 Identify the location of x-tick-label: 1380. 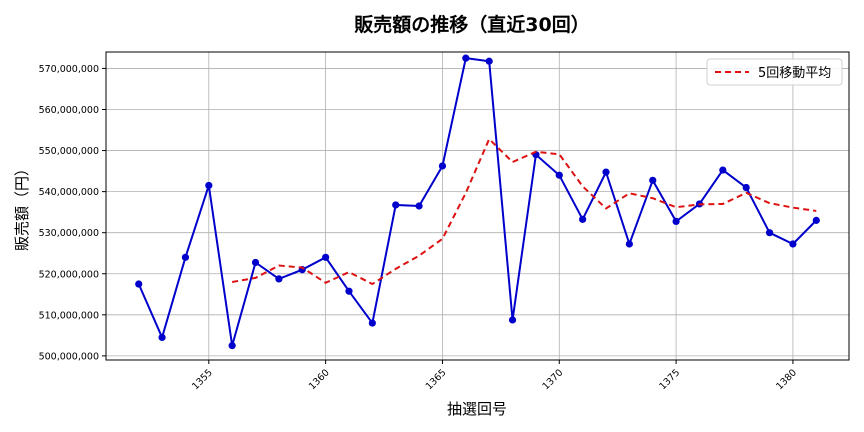
(786, 379).